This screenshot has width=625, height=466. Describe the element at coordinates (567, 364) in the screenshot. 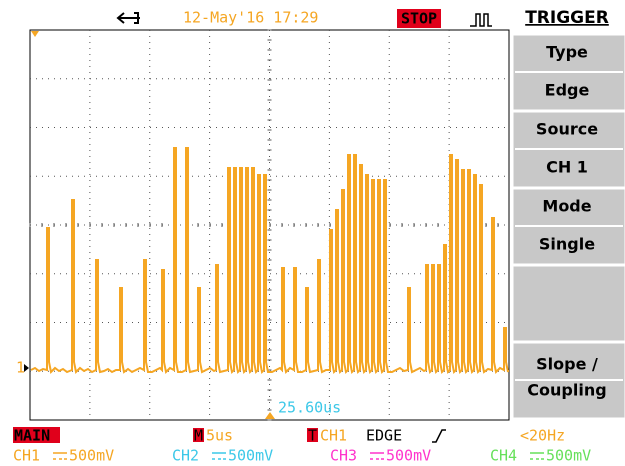

I see `menu-label: Slope /` at that location.